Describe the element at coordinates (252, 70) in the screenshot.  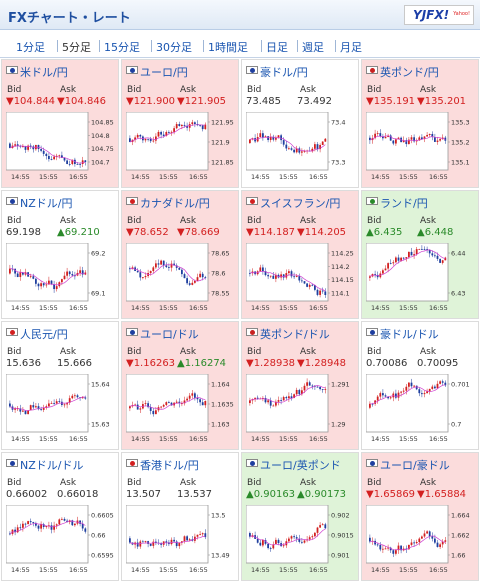
I see `au-flag-icon` at that location.